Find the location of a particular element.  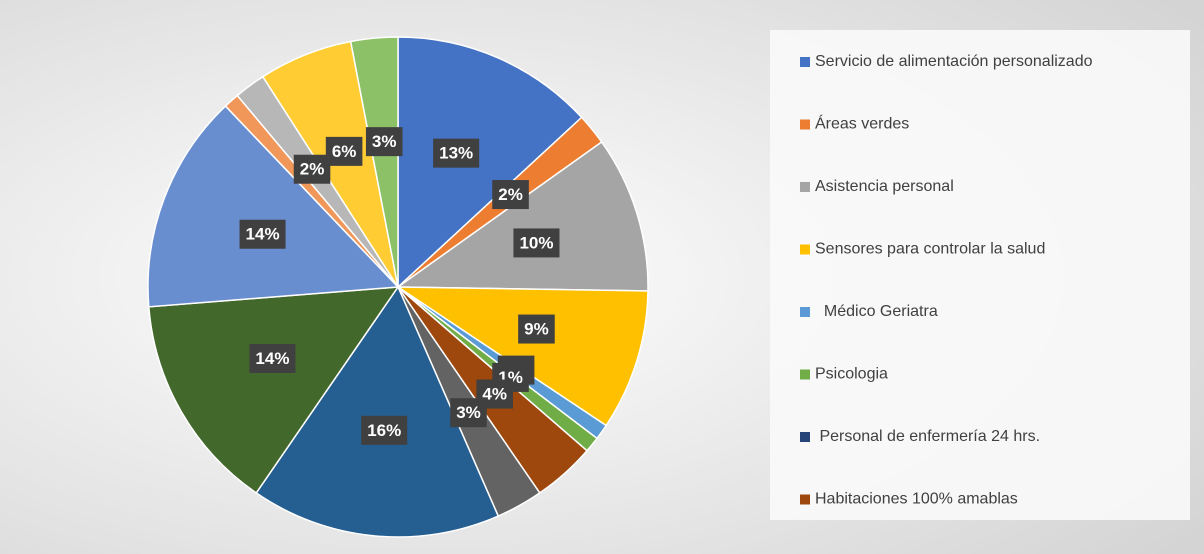

data-label: 9% is located at coordinates (536, 329).